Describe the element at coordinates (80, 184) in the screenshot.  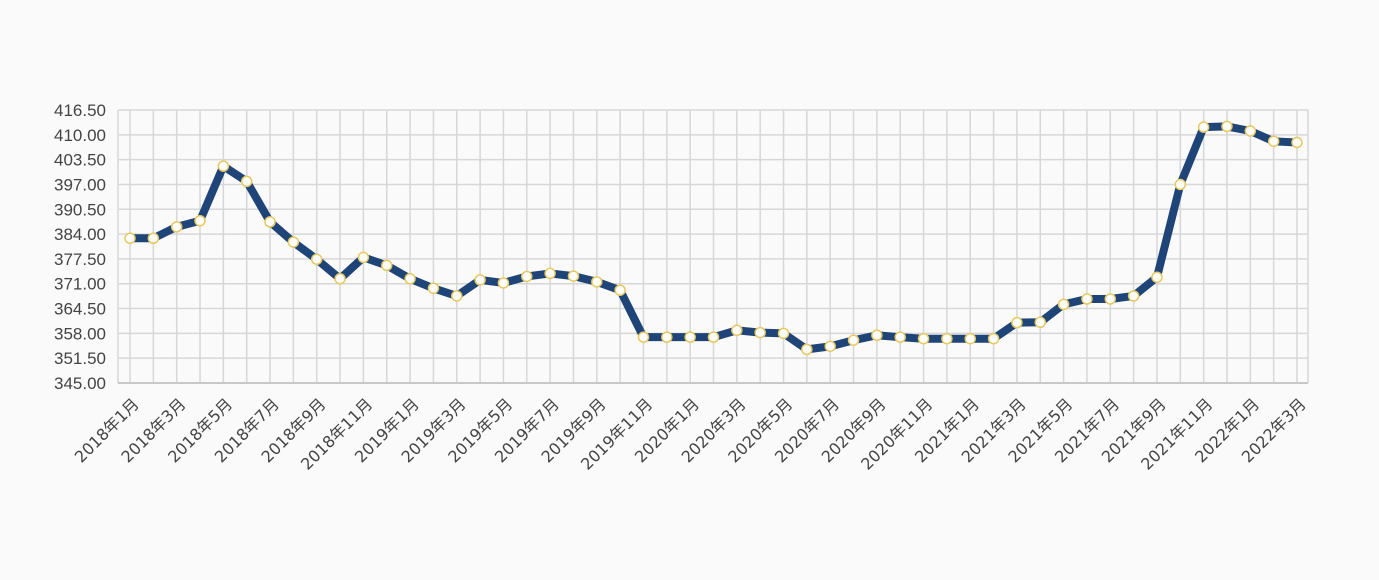
I see `y-tick-label: 397.00` at that location.